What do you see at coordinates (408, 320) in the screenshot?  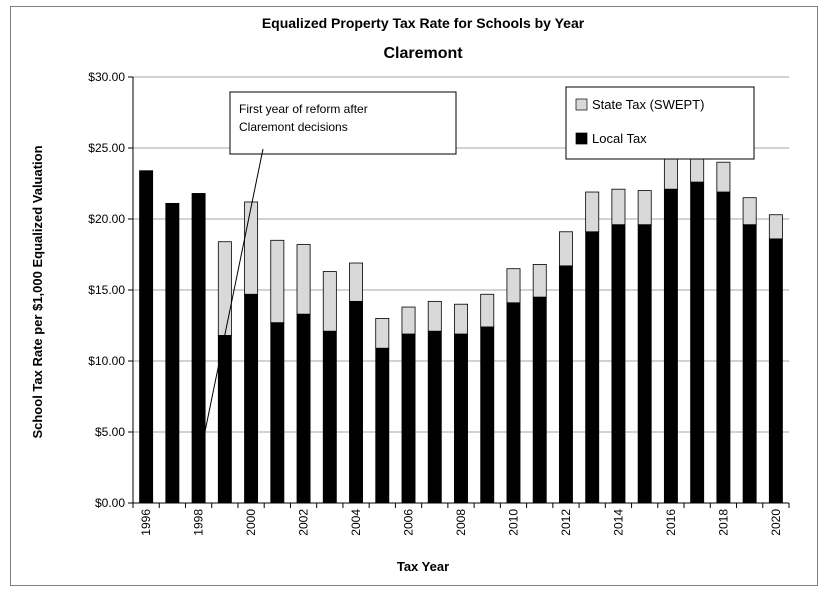 I see `bar-state-tax-2006` at bounding box center [408, 320].